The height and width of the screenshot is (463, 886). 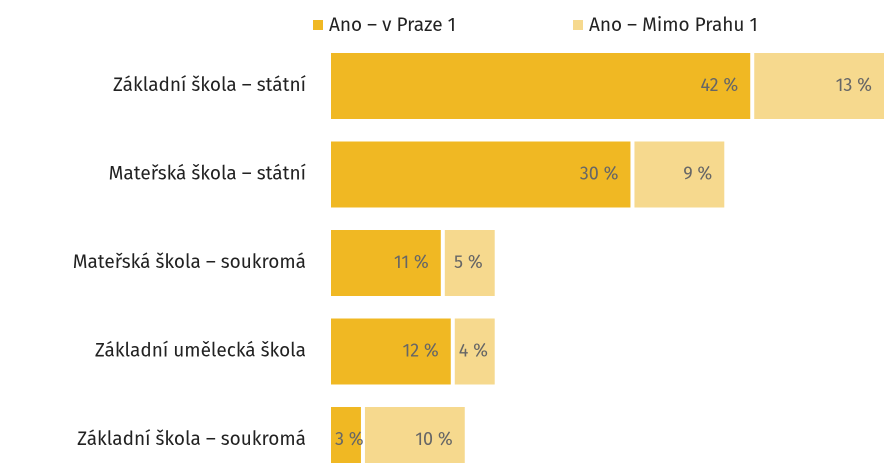 What do you see at coordinates (697, 173) in the screenshot?
I see `value-label: 9 %` at bounding box center [697, 173].